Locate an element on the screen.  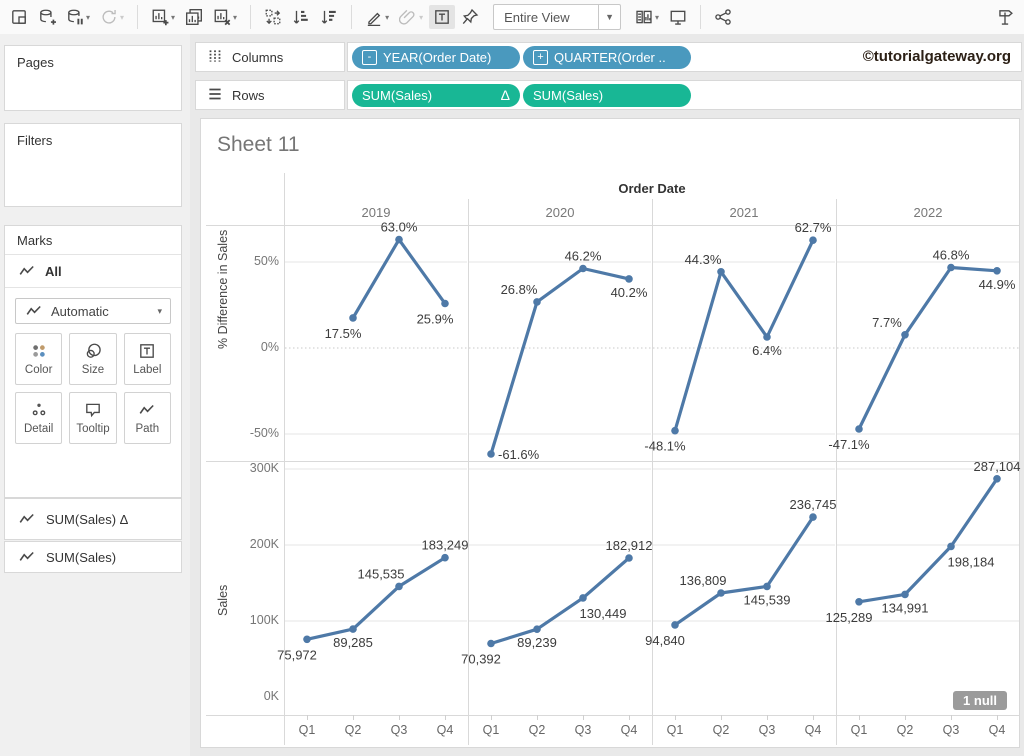
clear-sheet-button: ▾ is located at coordinates (225, 17).